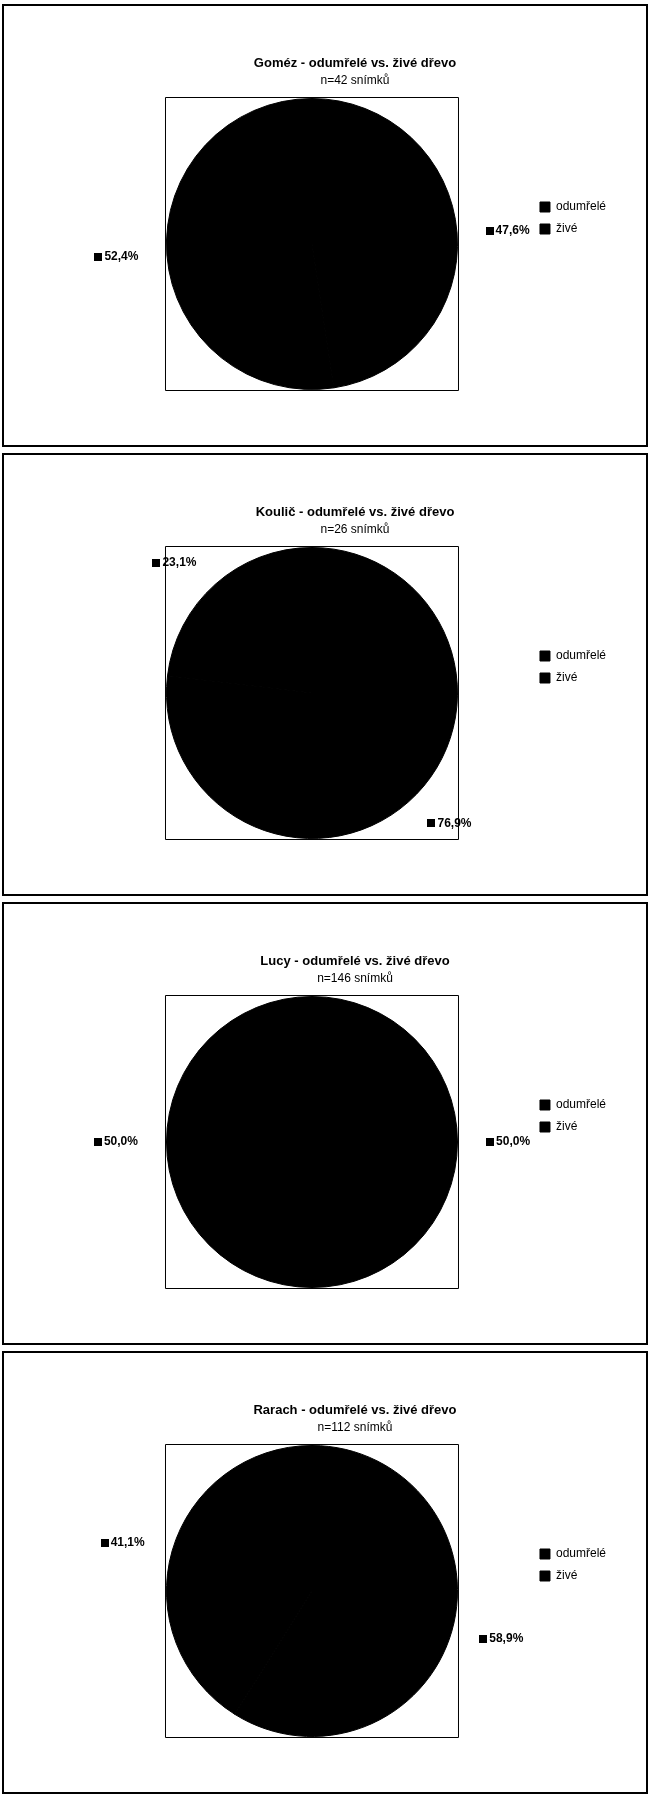  What do you see at coordinates (355, 529) in the screenshot?
I see `chart-subtitle: n=26 snímků` at bounding box center [355, 529].